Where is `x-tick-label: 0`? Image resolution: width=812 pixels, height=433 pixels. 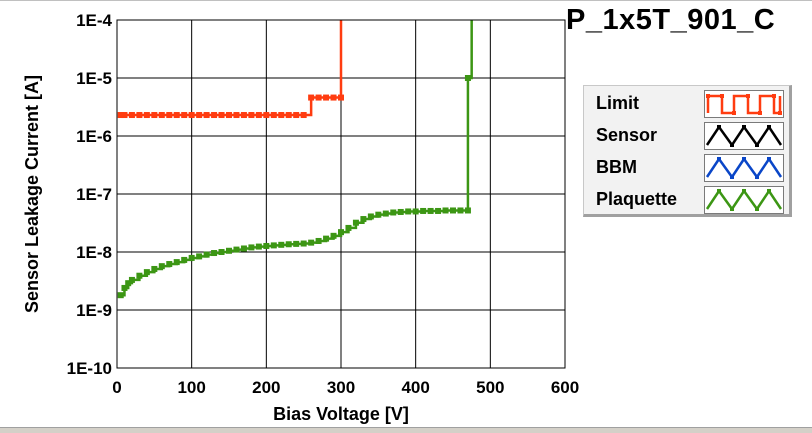
x-tick-label: 0 is located at coordinates (116, 387).